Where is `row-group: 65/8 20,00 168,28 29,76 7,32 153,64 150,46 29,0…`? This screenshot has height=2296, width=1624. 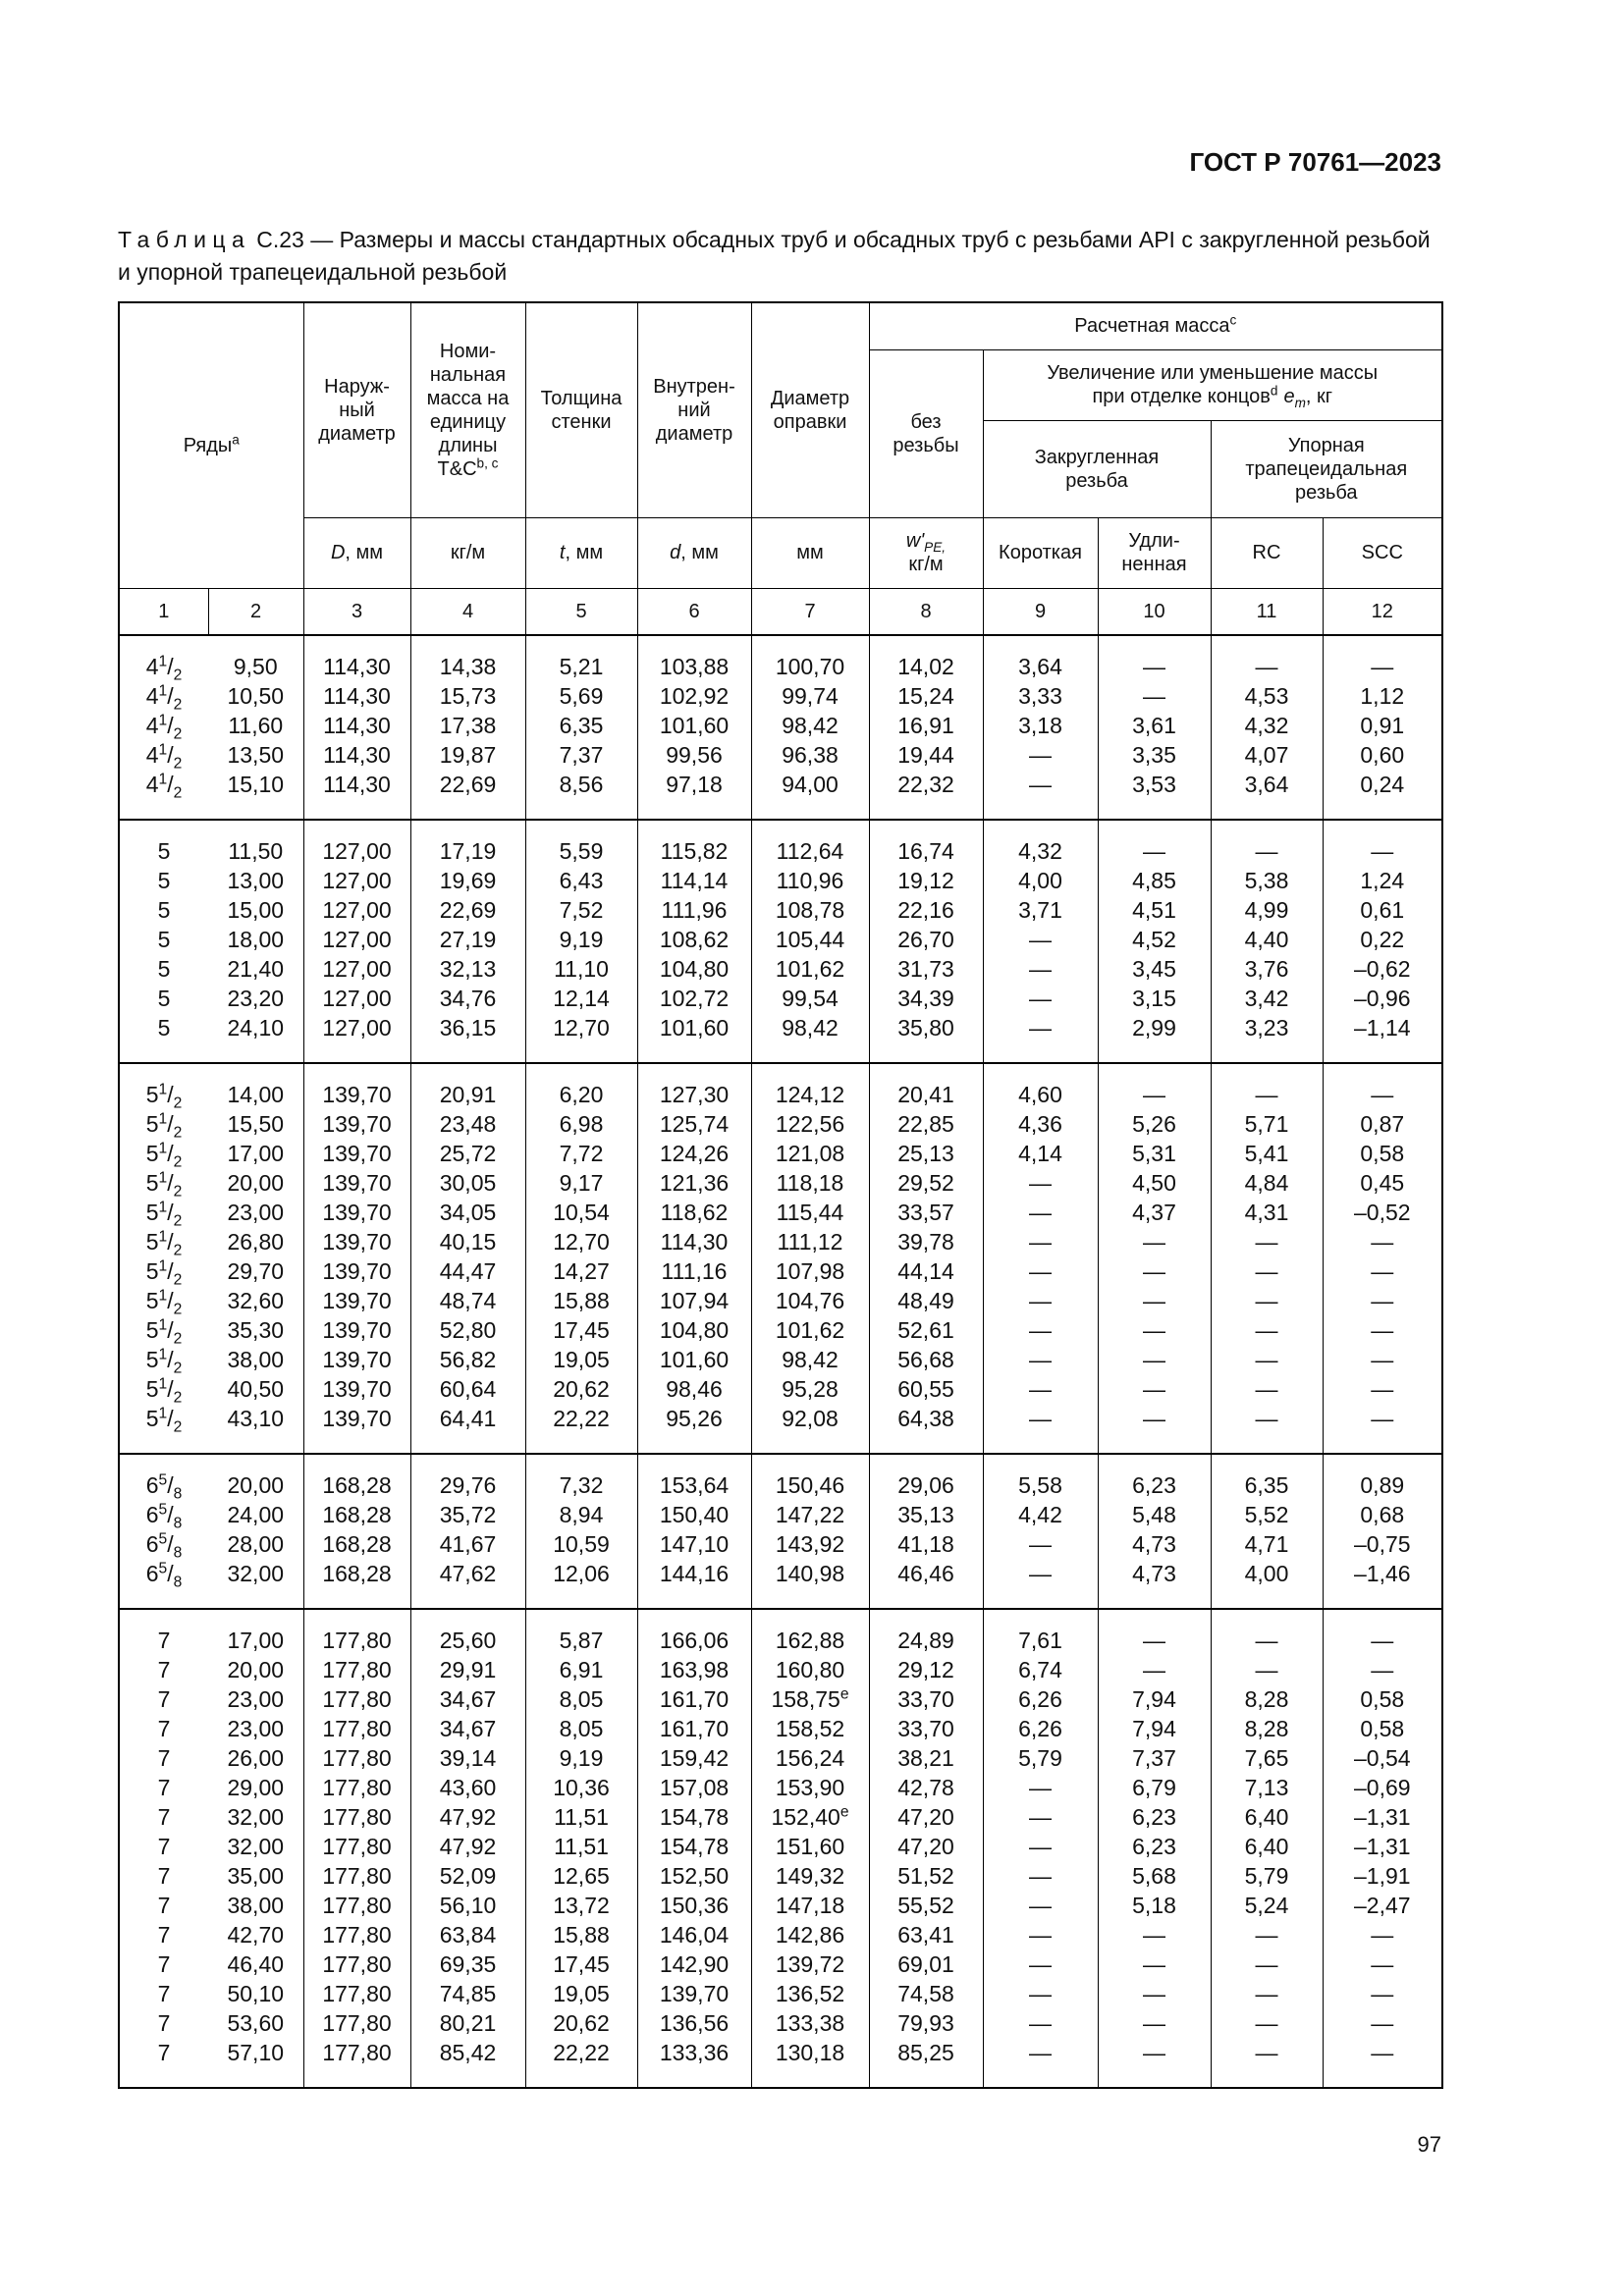
row-group: 65/8 20,00 168,28 29,76 7,32 153,64 150,46 29,0… is located at coordinates (780, 1531).